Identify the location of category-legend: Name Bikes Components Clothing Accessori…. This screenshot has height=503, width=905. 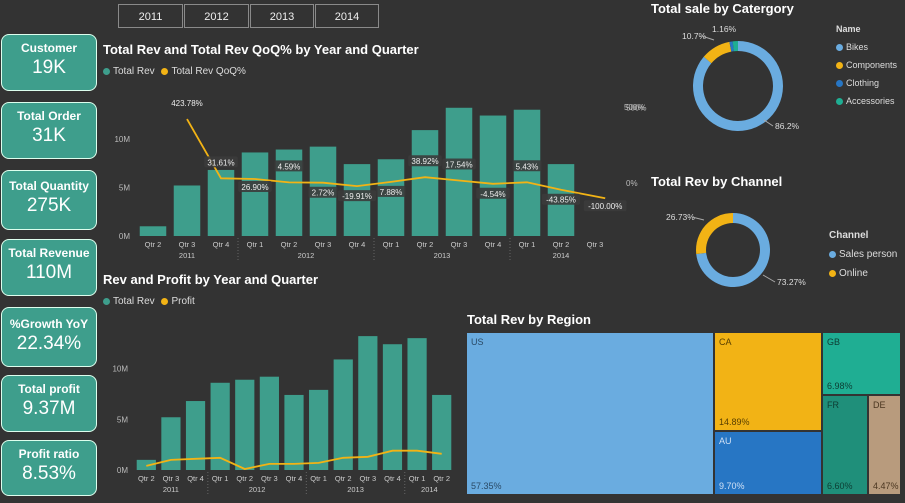
(866, 65).